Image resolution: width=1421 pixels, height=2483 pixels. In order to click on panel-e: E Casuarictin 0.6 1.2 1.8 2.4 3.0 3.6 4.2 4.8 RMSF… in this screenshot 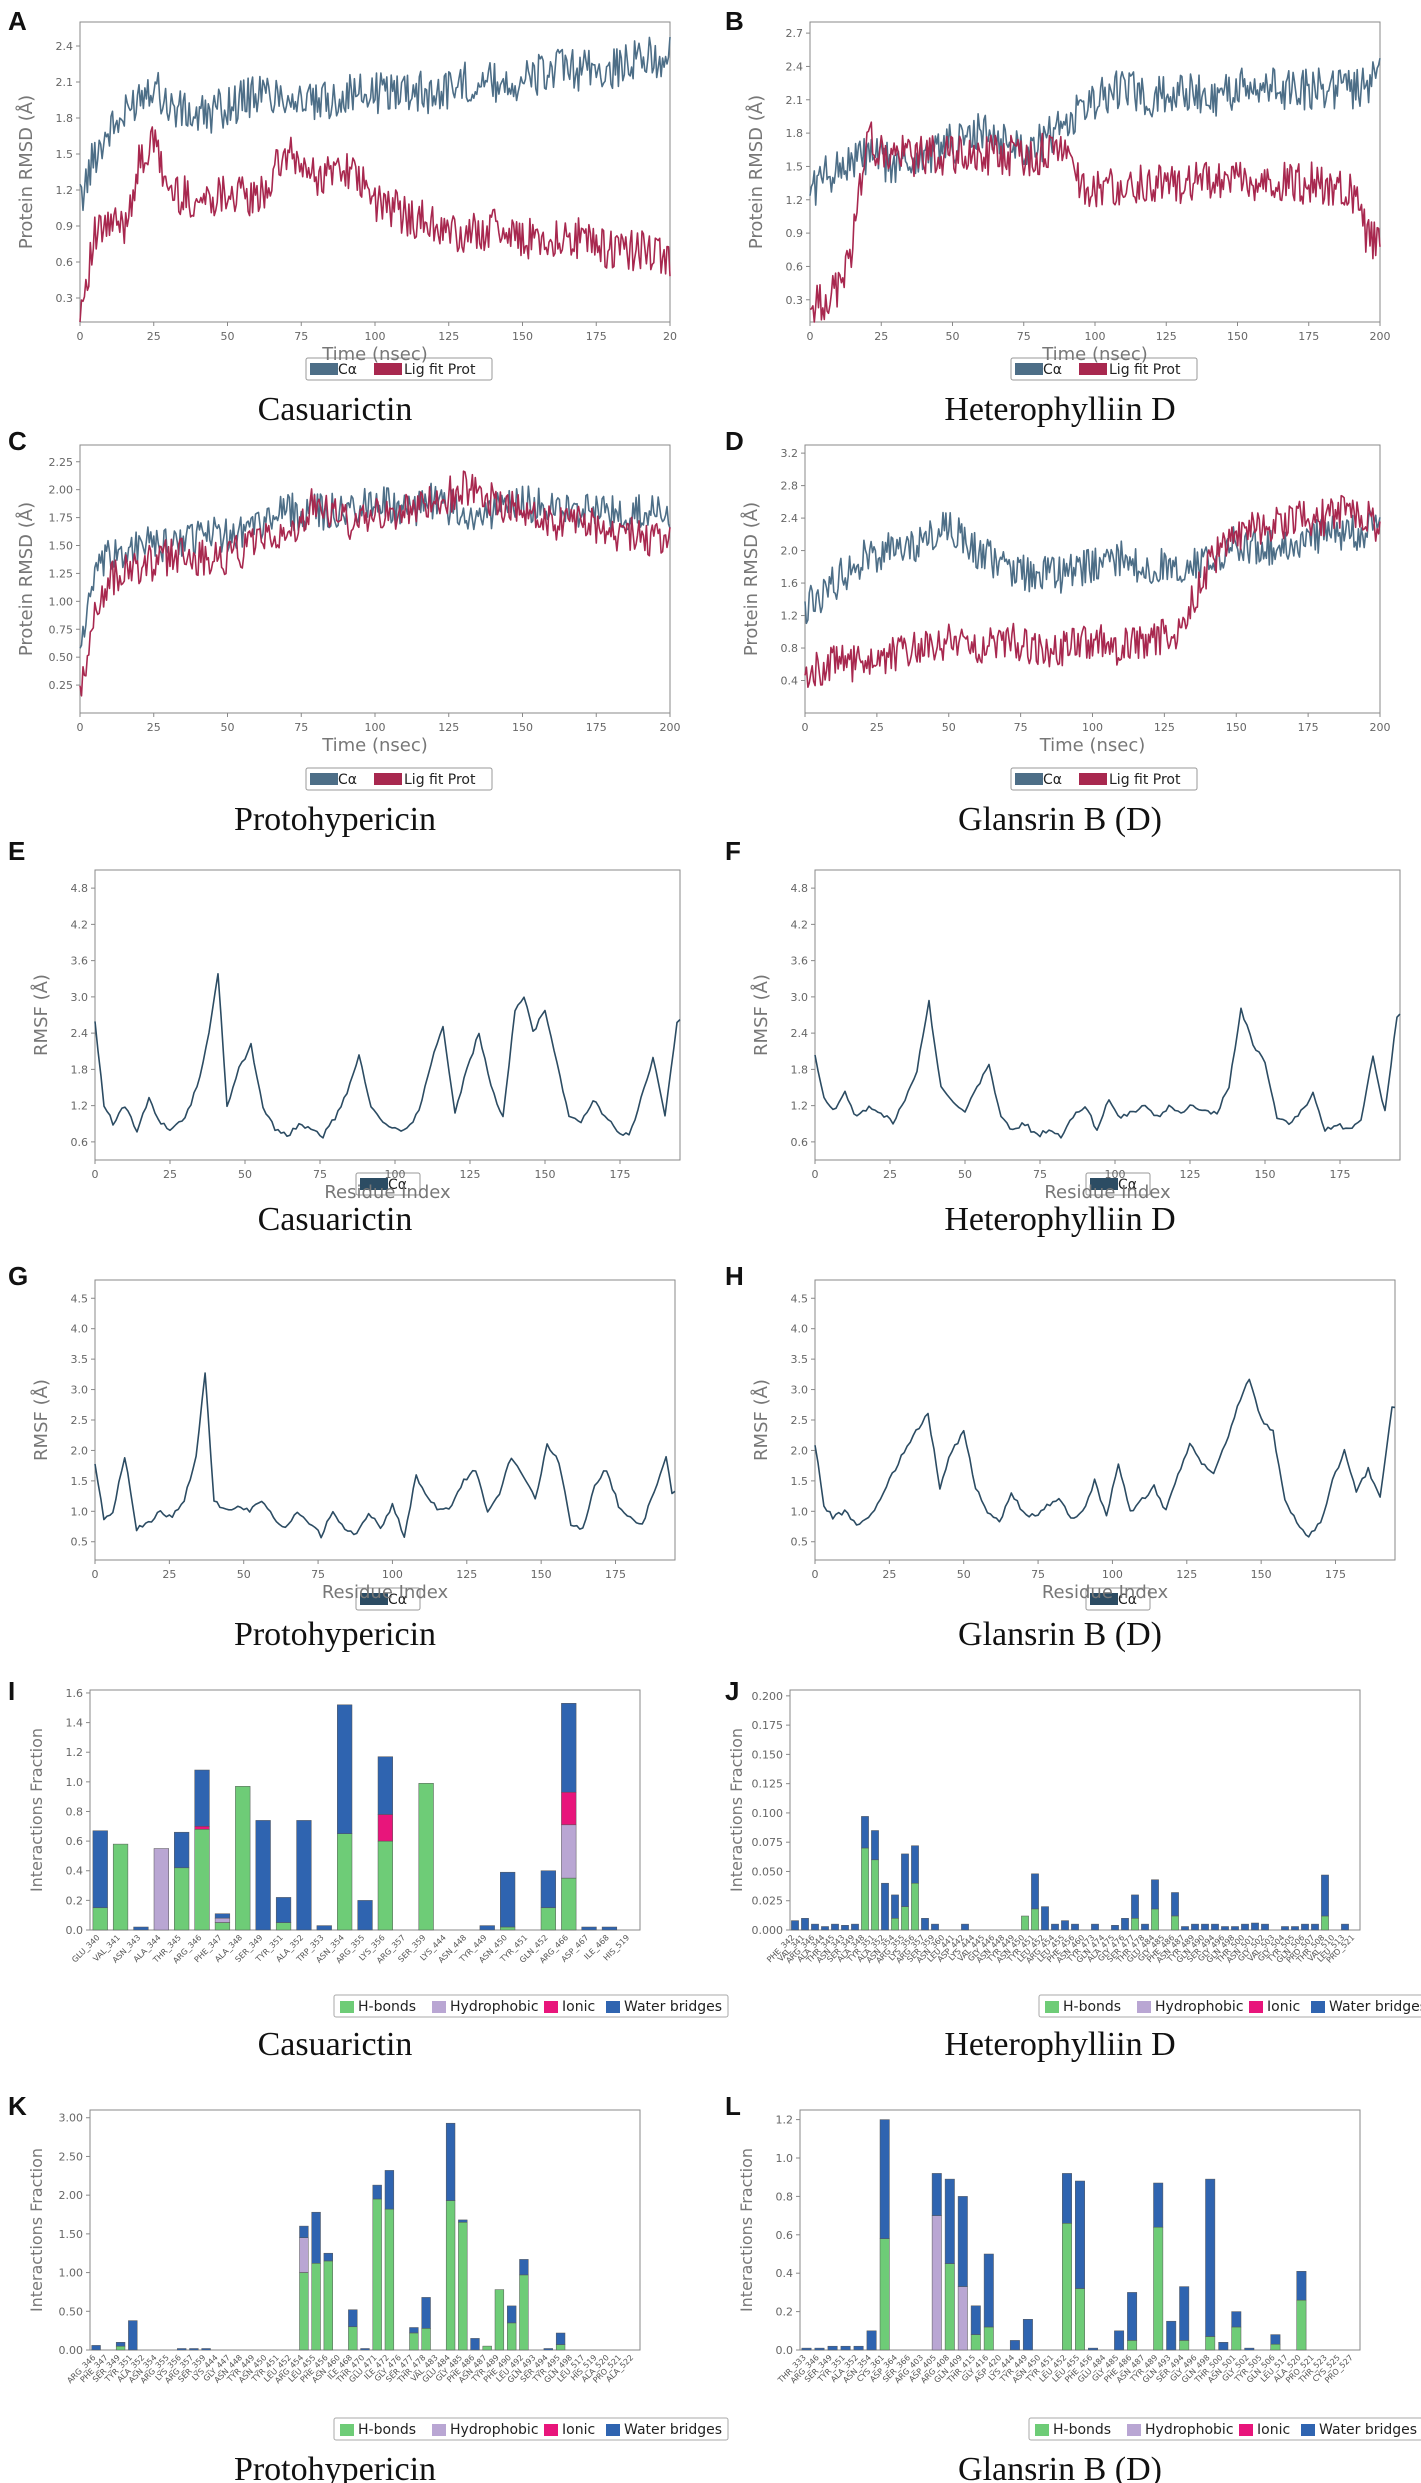, I will do `click(344, 1037)`.